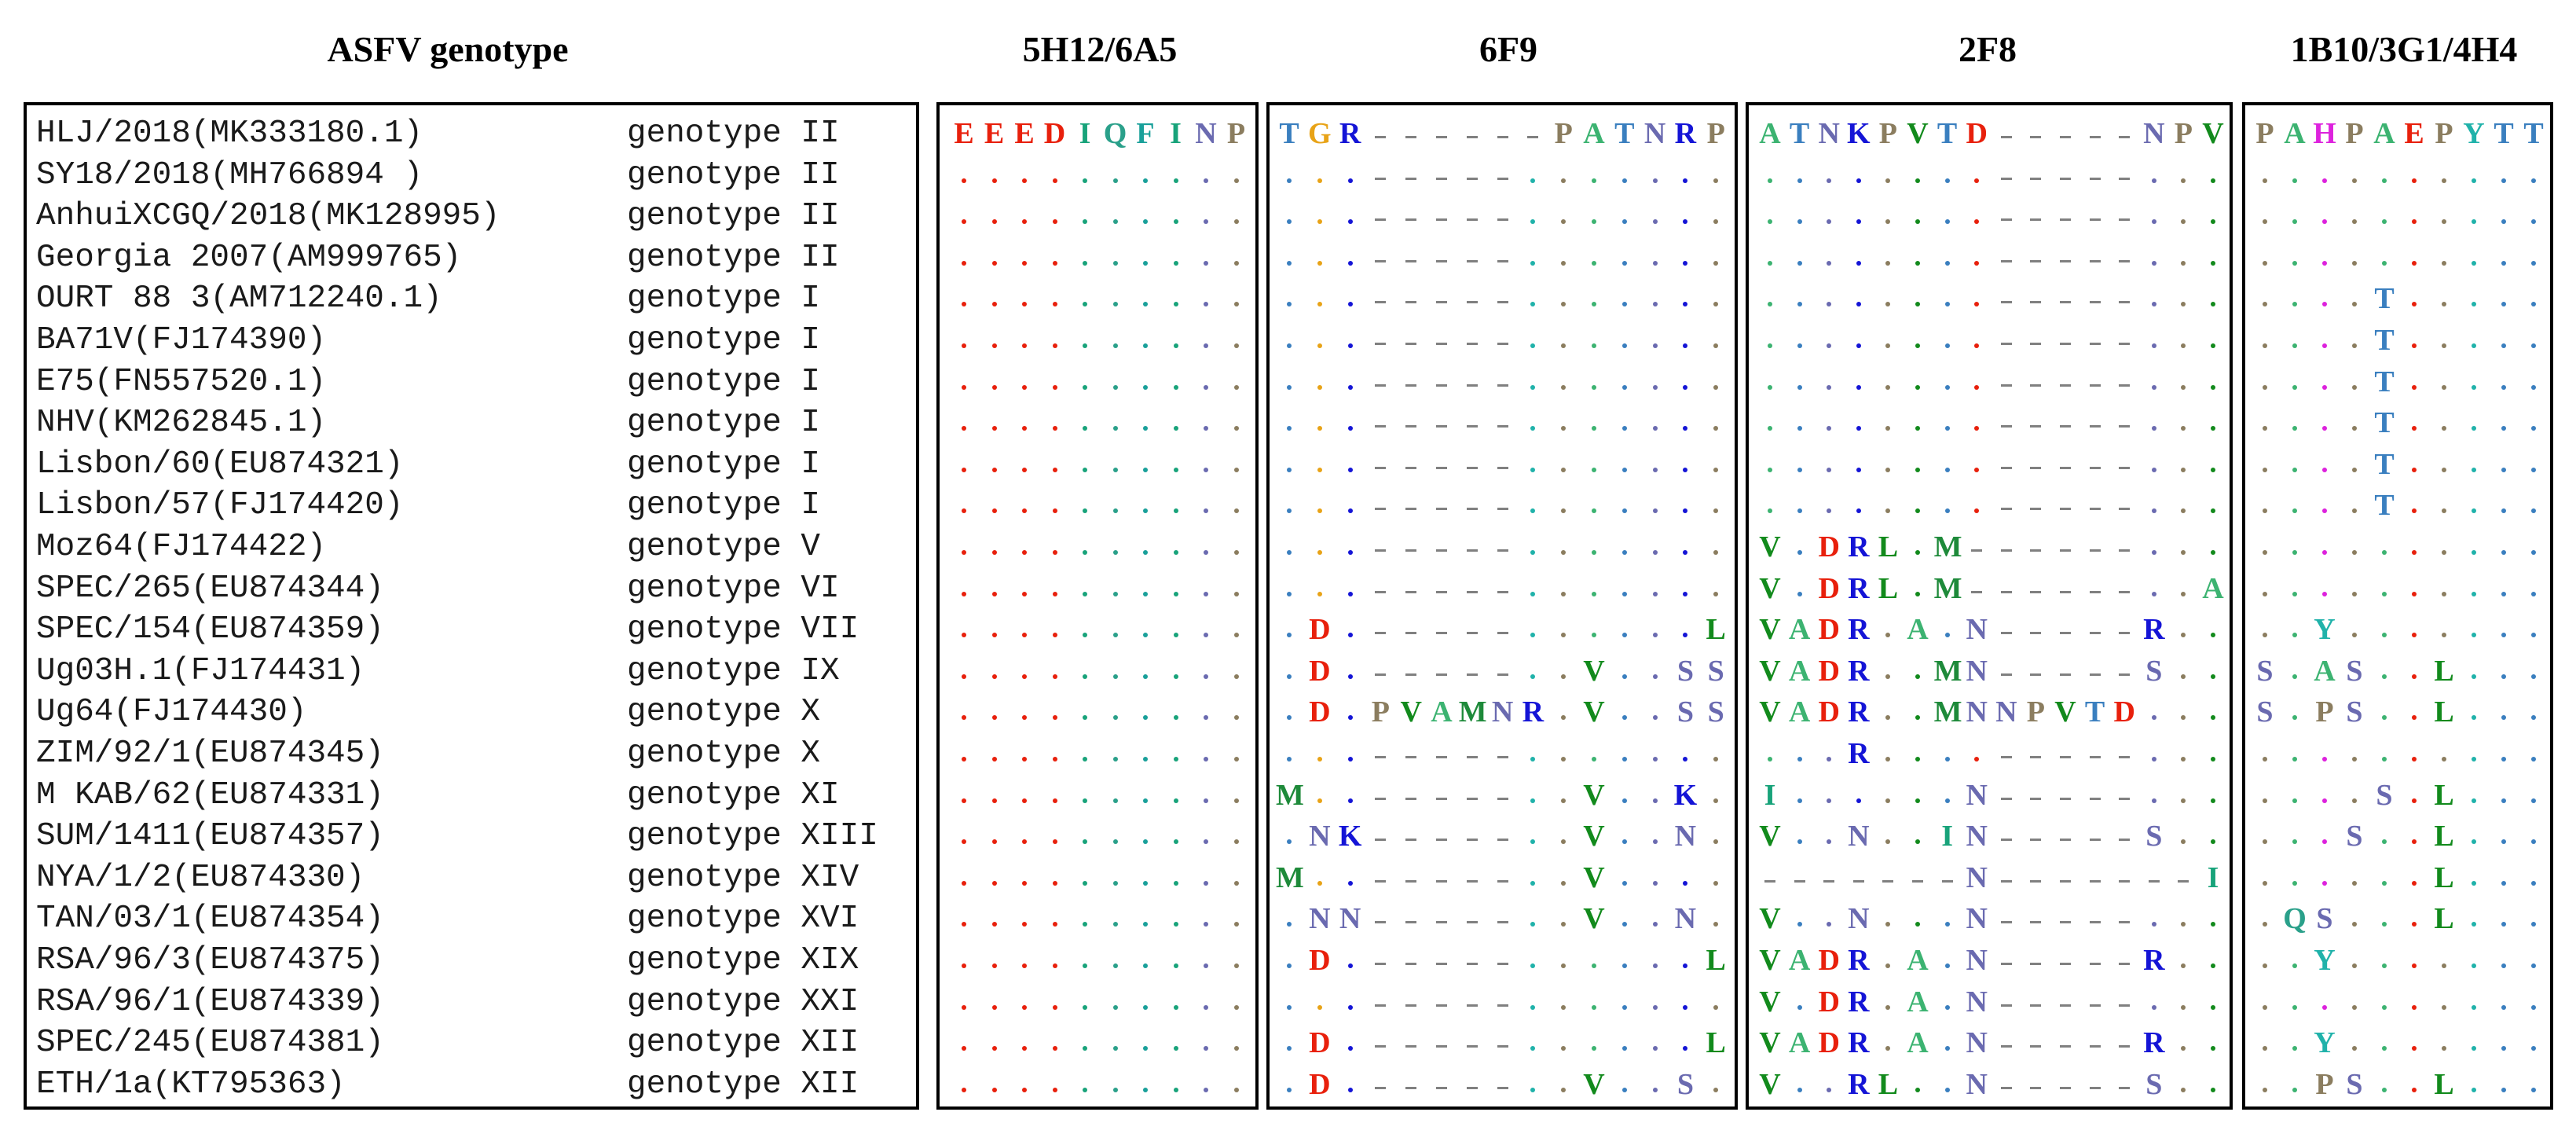 Image resolution: width=2576 pixels, height=1134 pixels. Describe the element at coordinates (724, 299) in the screenshot. I see `strain-genotype: genotype I` at that location.